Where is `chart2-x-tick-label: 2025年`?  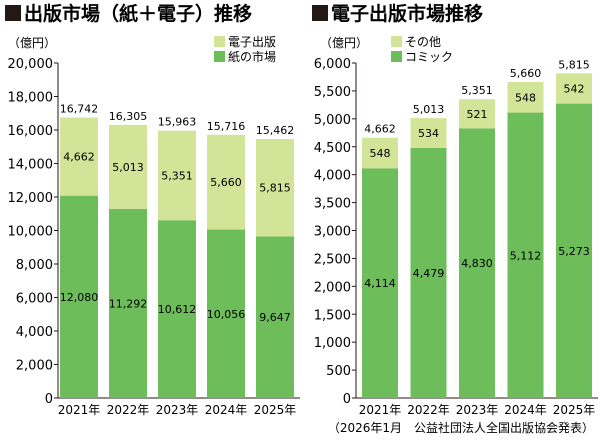 chart2-x-tick-label: 2025年 is located at coordinates (574, 410).